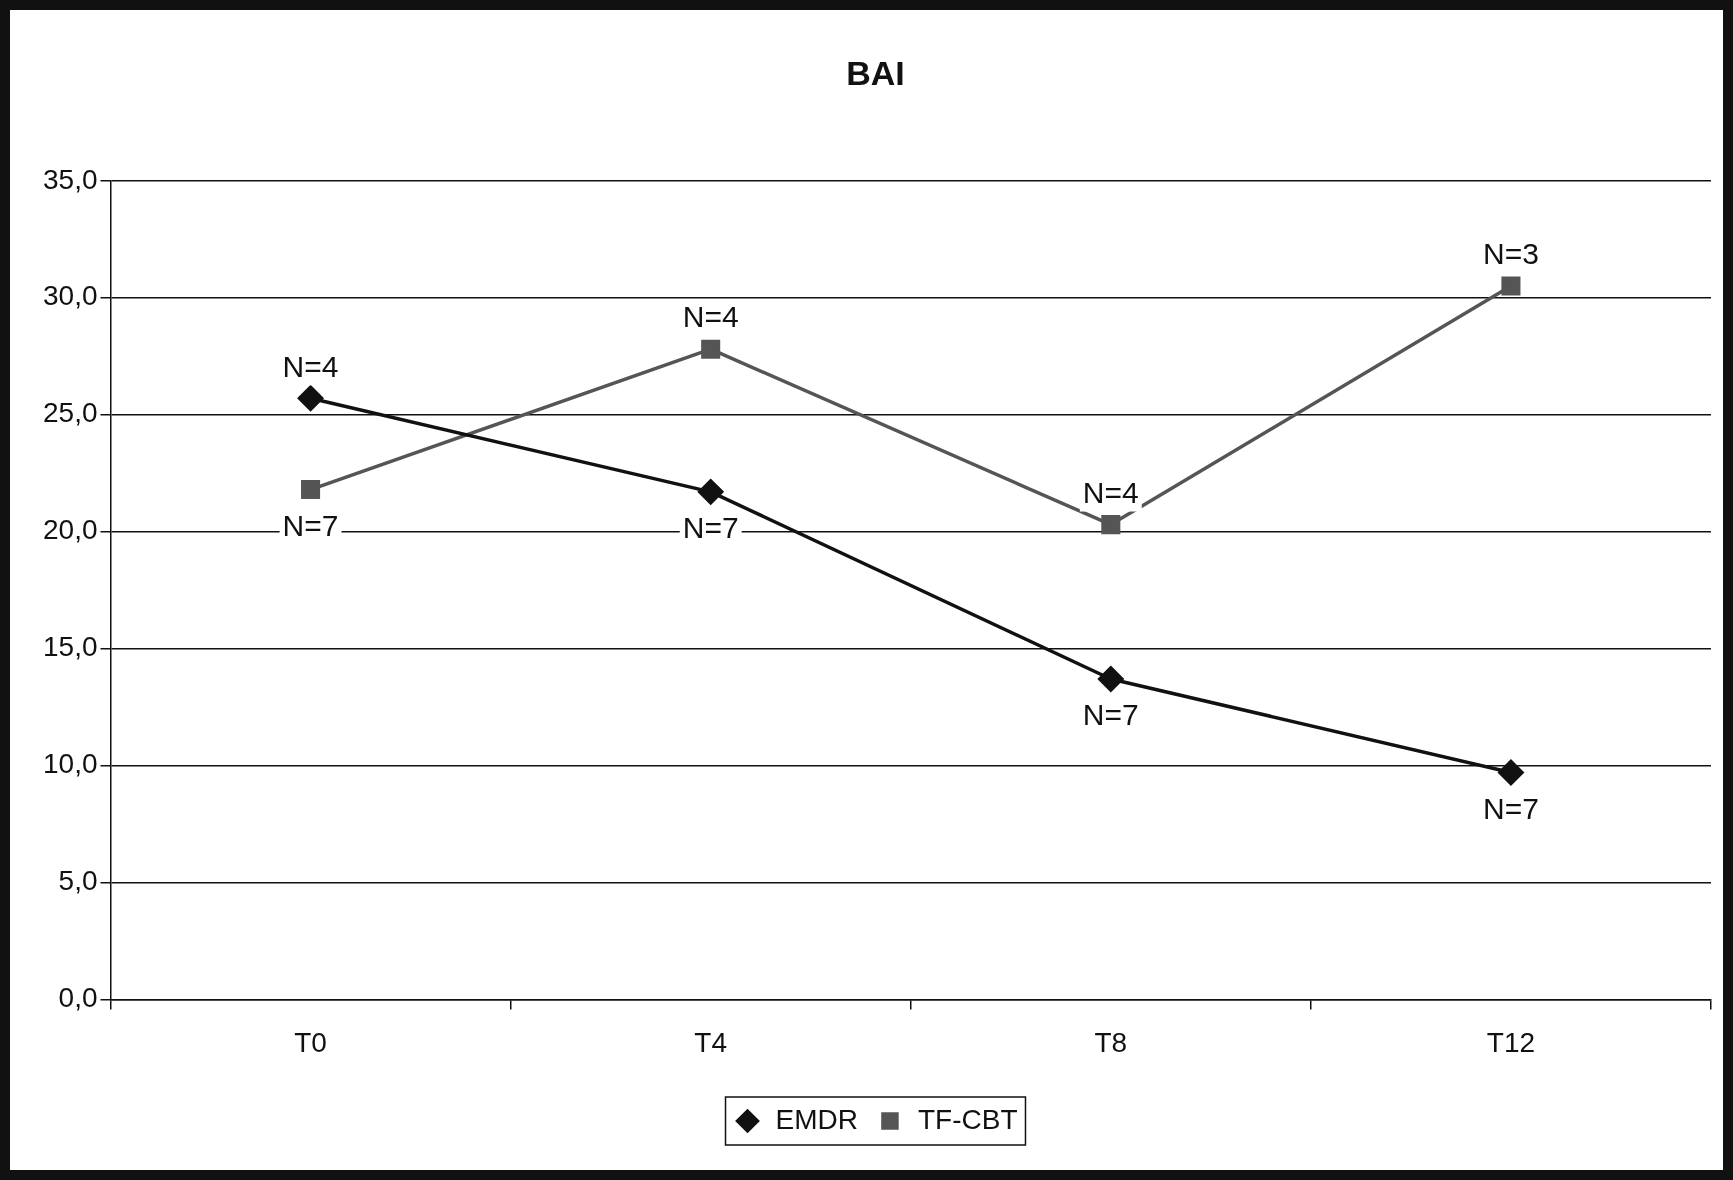 Image resolution: width=1733 pixels, height=1180 pixels. Describe the element at coordinates (1511, 254) in the screenshot. I see `annotation: N=3` at that location.